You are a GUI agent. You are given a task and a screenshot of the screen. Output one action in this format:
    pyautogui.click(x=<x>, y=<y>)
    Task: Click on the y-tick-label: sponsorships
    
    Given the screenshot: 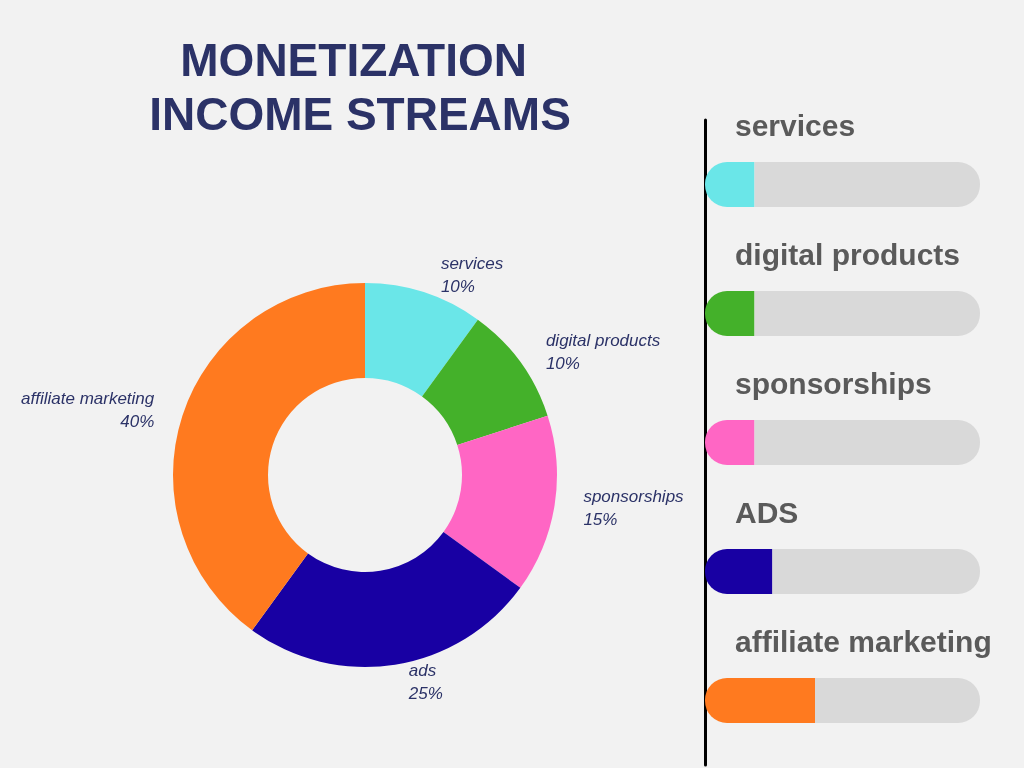 What is the action you would take?
    pyautogui.click(x=833, y=383)
    